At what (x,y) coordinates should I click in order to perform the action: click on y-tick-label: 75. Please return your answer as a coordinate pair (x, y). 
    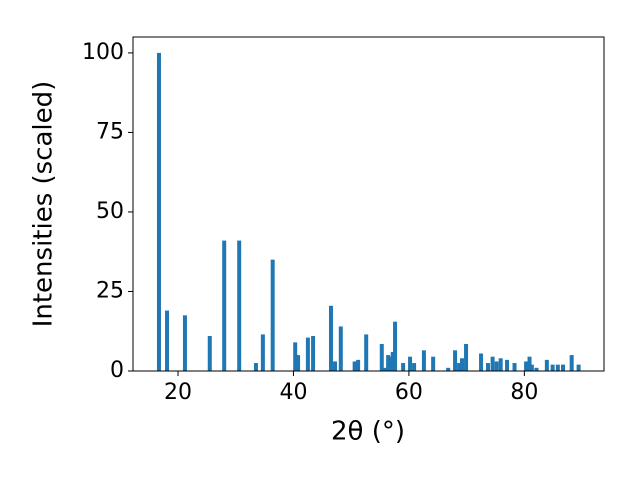
    Looking at the image, I should click on (110, 131).